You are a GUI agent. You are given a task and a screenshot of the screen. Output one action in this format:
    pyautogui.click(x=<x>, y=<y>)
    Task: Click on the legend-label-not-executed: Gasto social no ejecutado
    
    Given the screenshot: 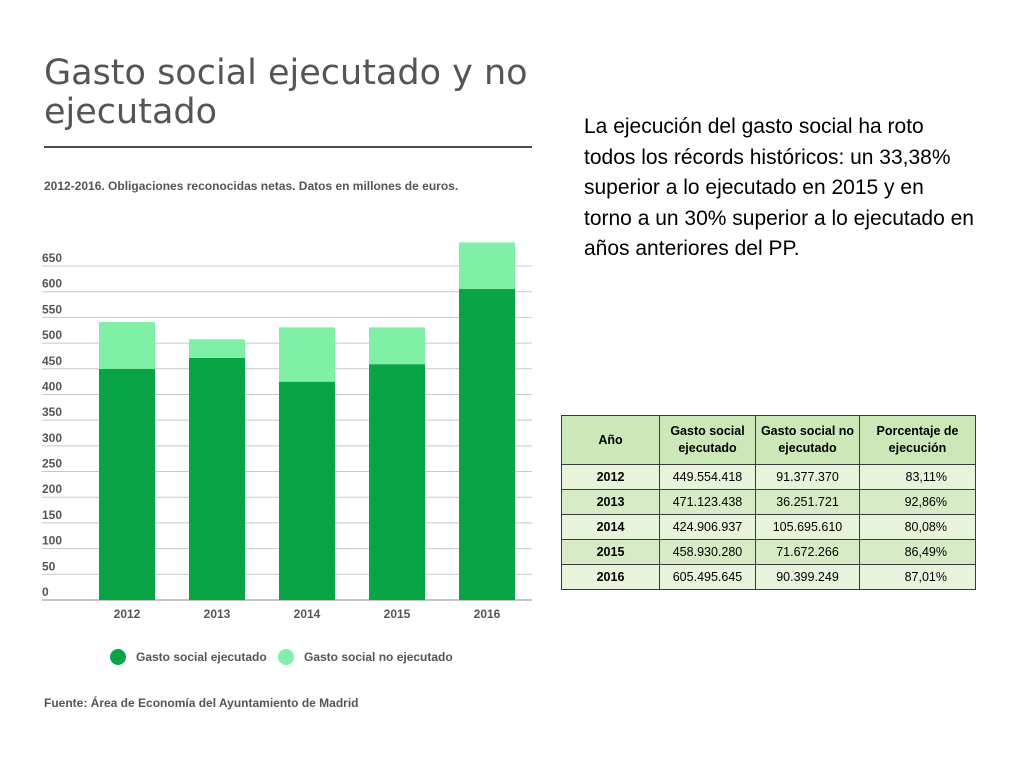 What is the action you would take?
    pyautogui.click(x=378, y=657)
    